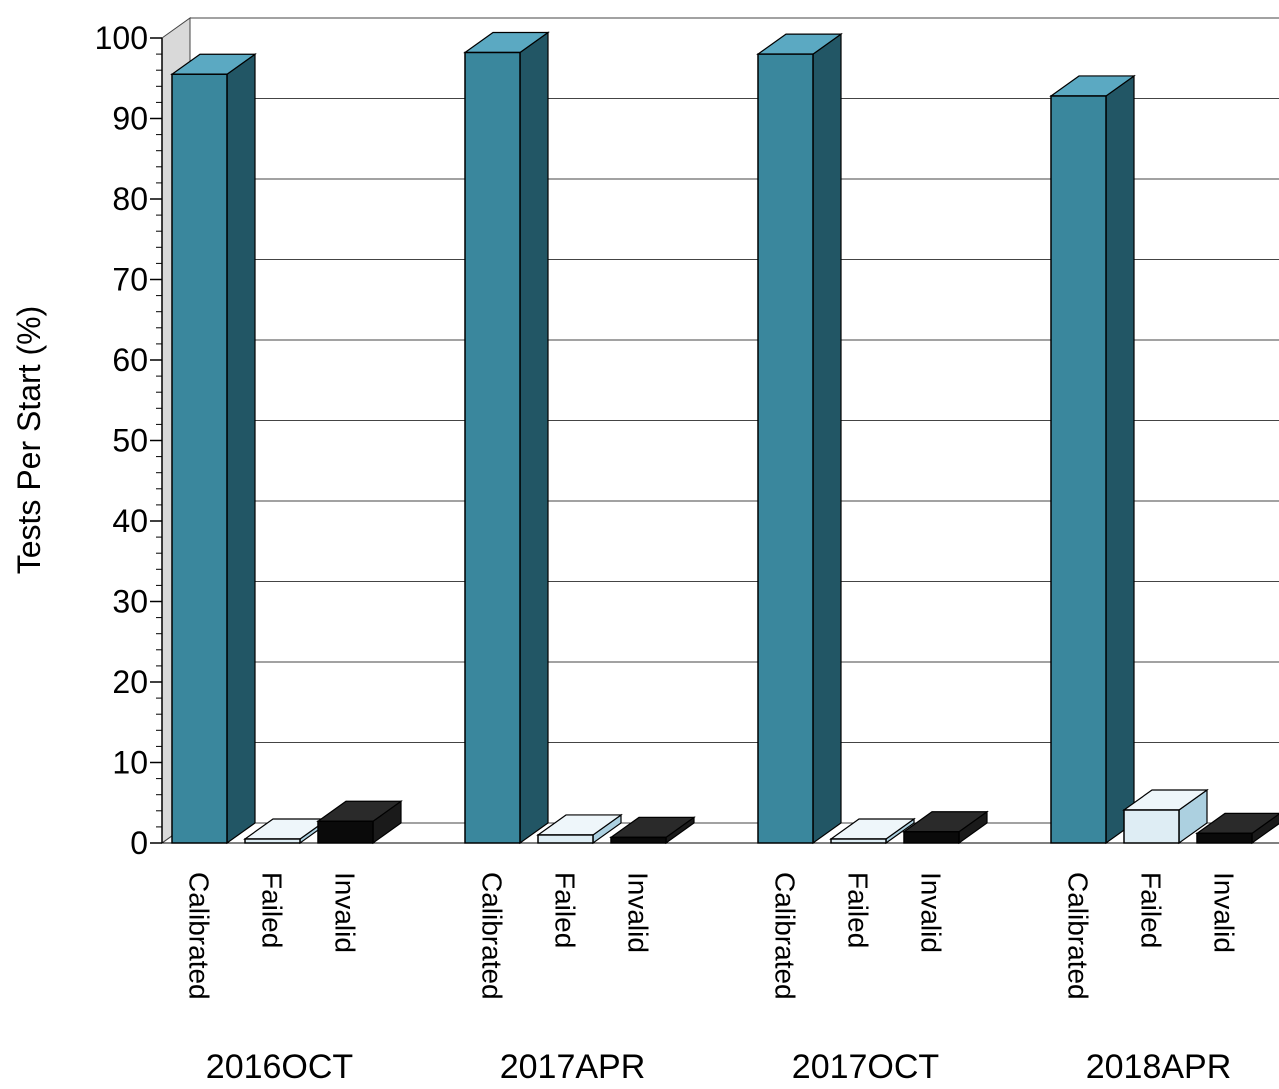 The image size is (1279, 1089). I want to click on x-category-label: 2018APR, so click(1159, 1067).